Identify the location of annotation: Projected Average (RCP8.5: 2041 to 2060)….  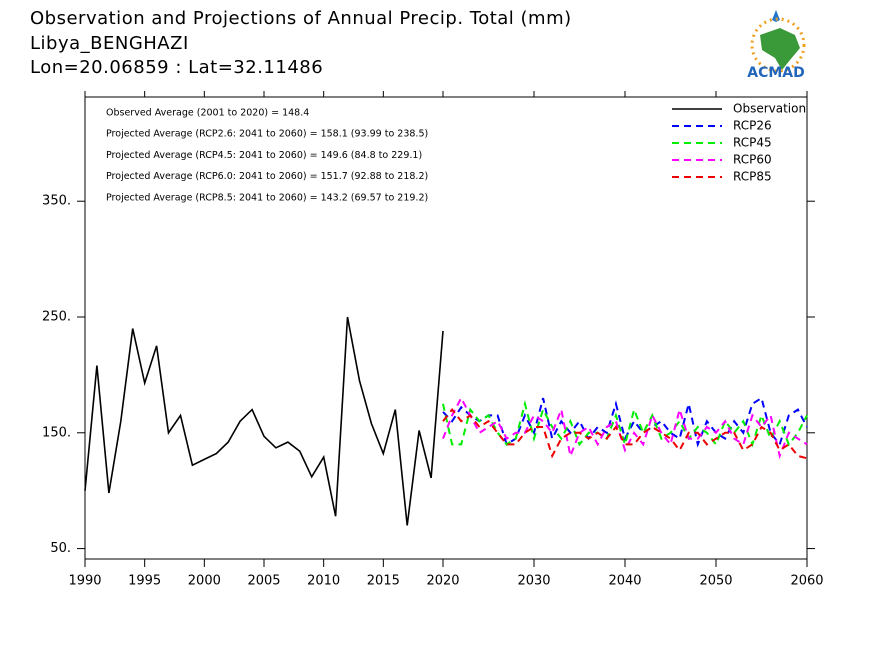
(267, 197).